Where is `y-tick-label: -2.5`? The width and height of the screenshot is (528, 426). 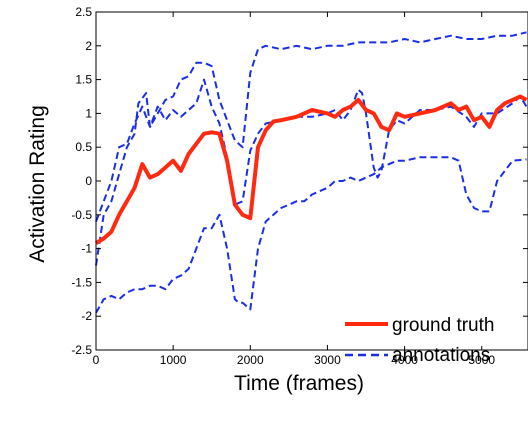 y-tick-label: -2.5 is located at coordinates (81, 350).